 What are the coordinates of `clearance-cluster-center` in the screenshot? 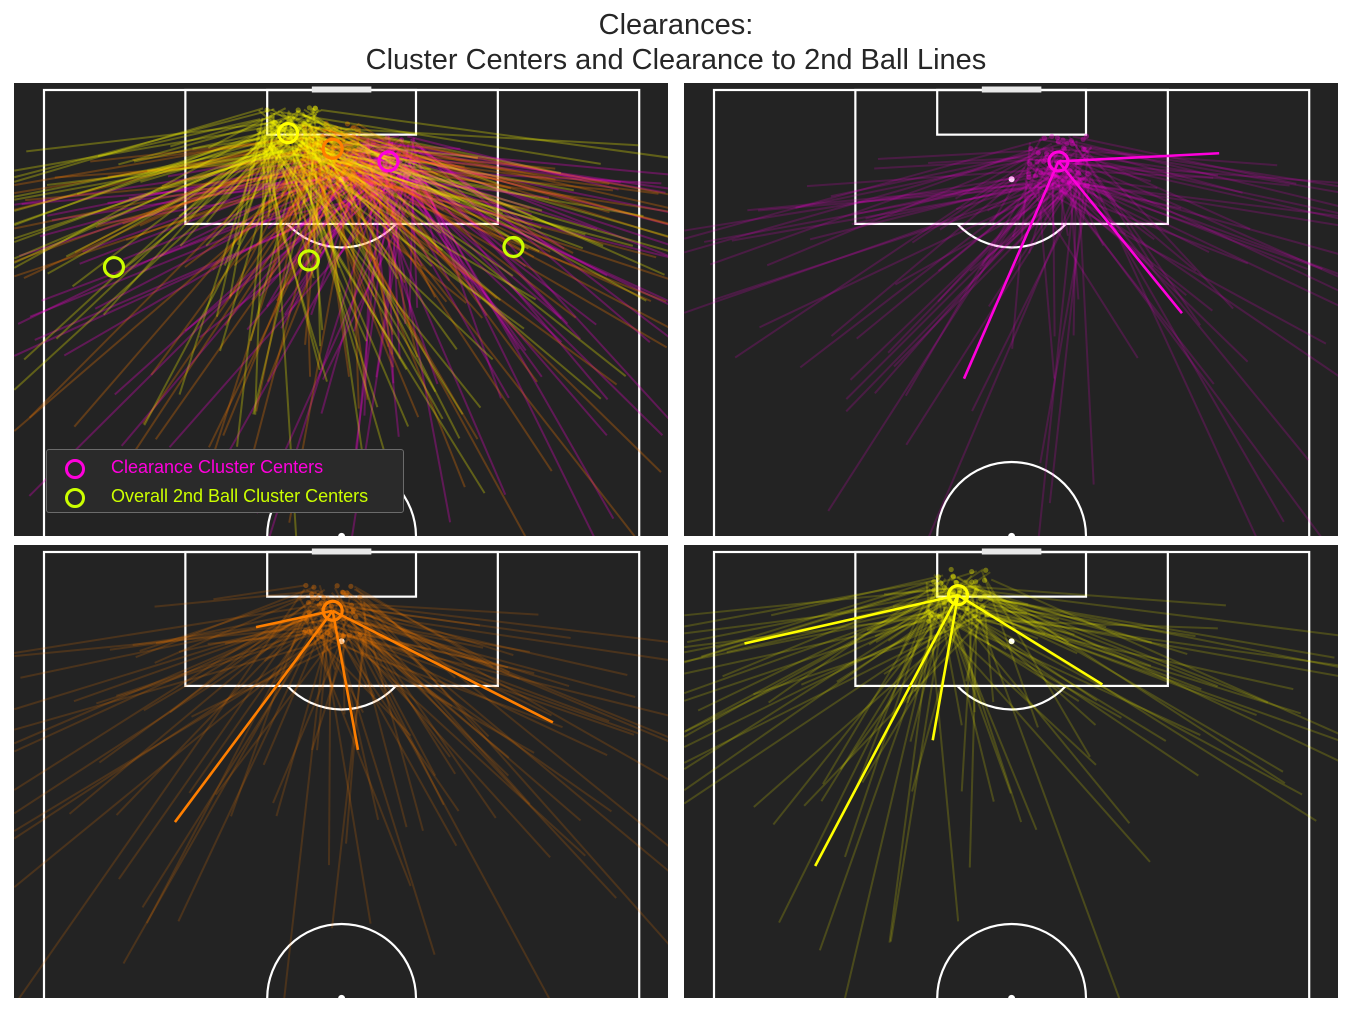 It's located at (958, 595).